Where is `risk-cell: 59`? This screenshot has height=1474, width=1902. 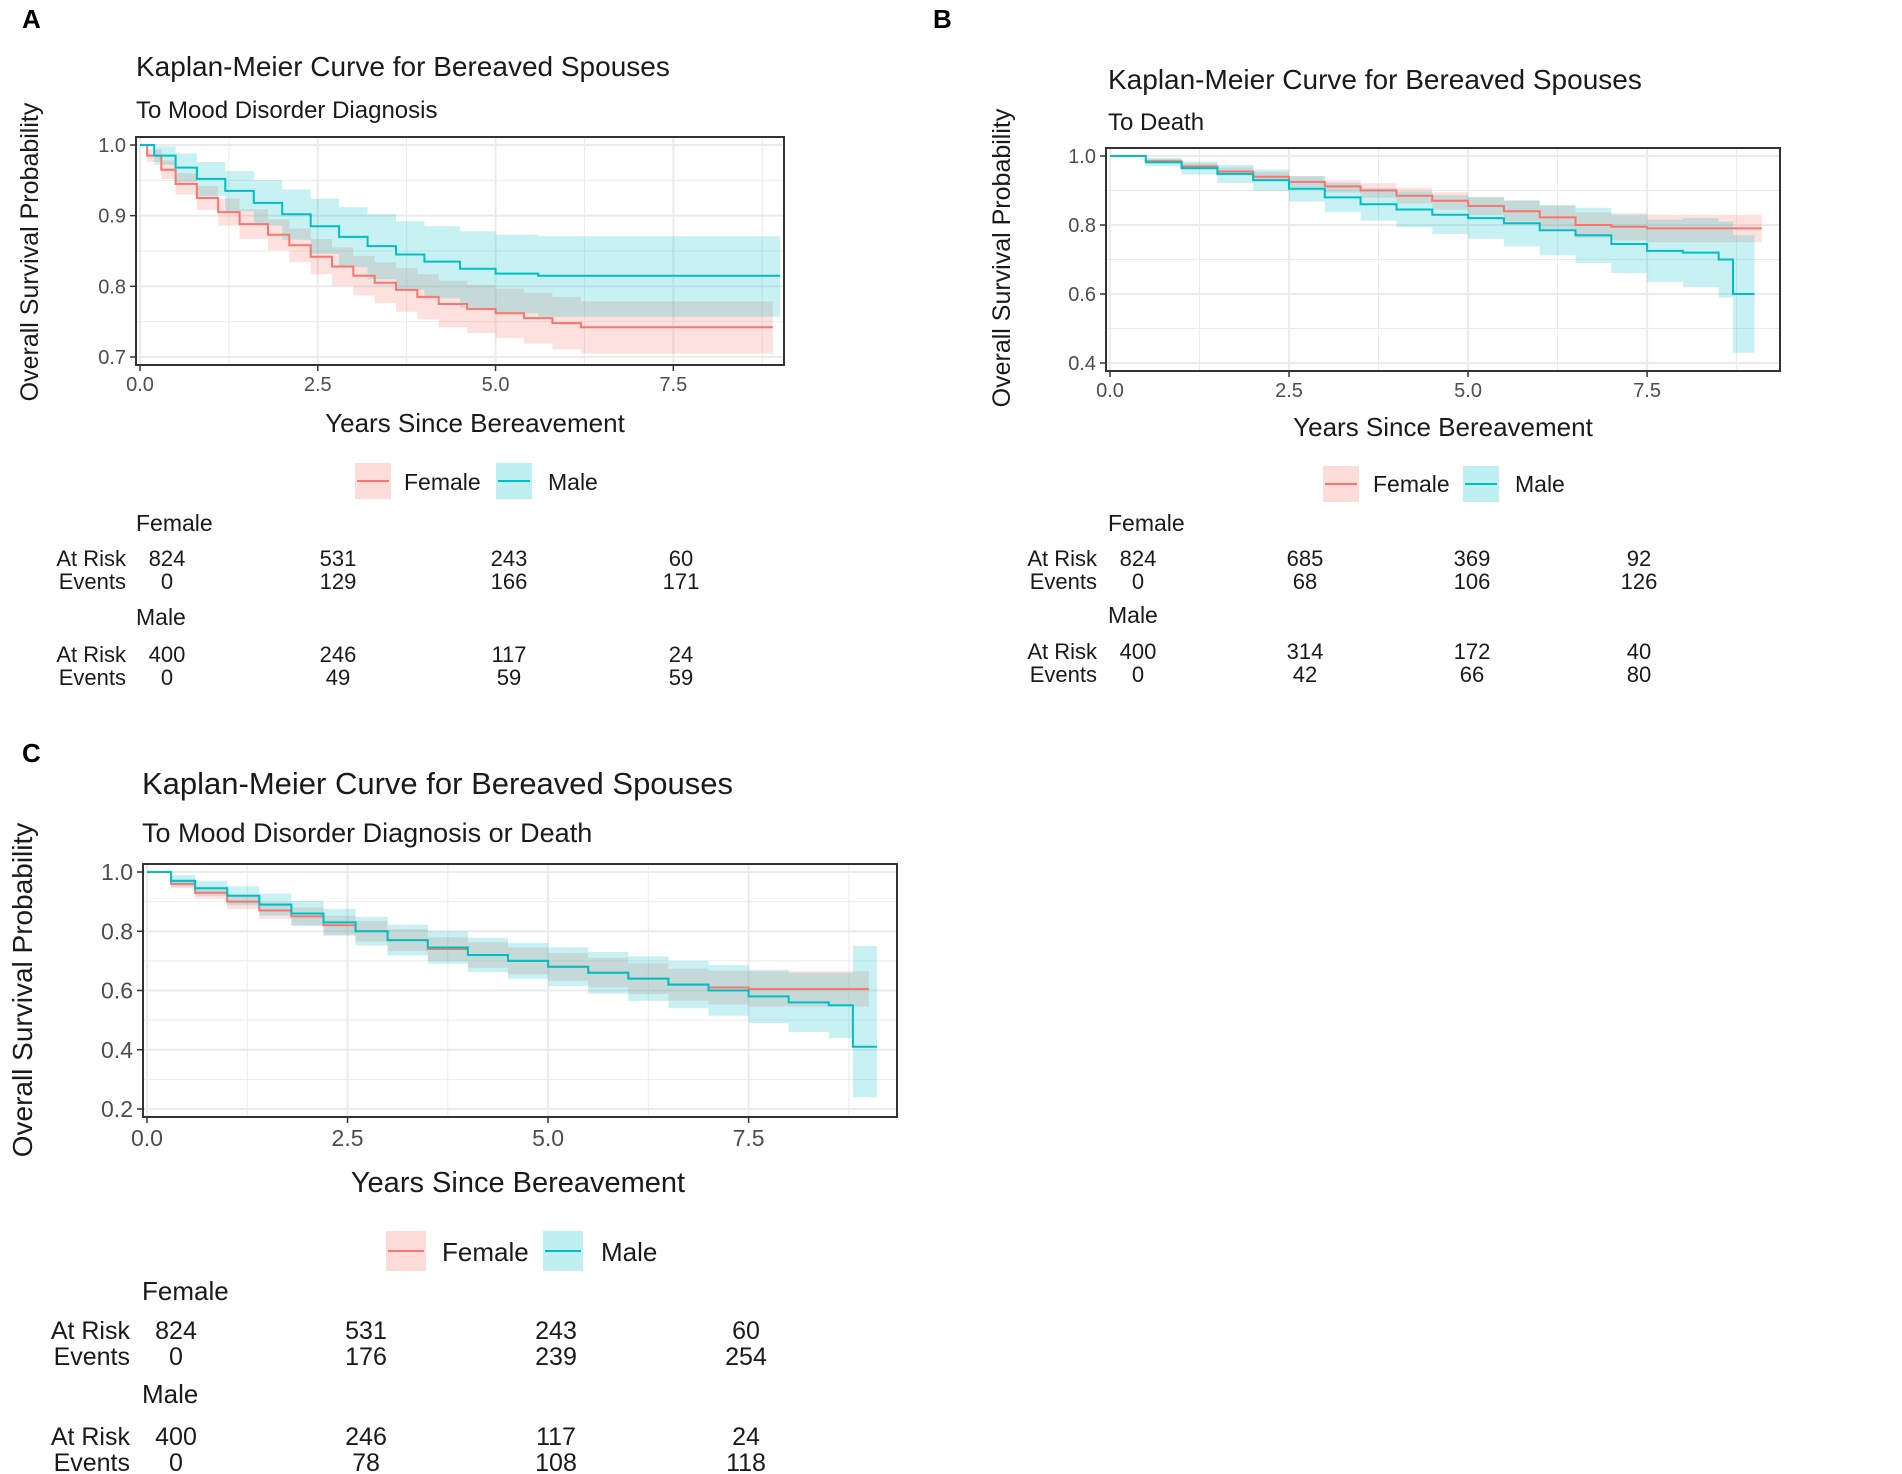
risk-cell: 59 is located at coordinates (681, 677).